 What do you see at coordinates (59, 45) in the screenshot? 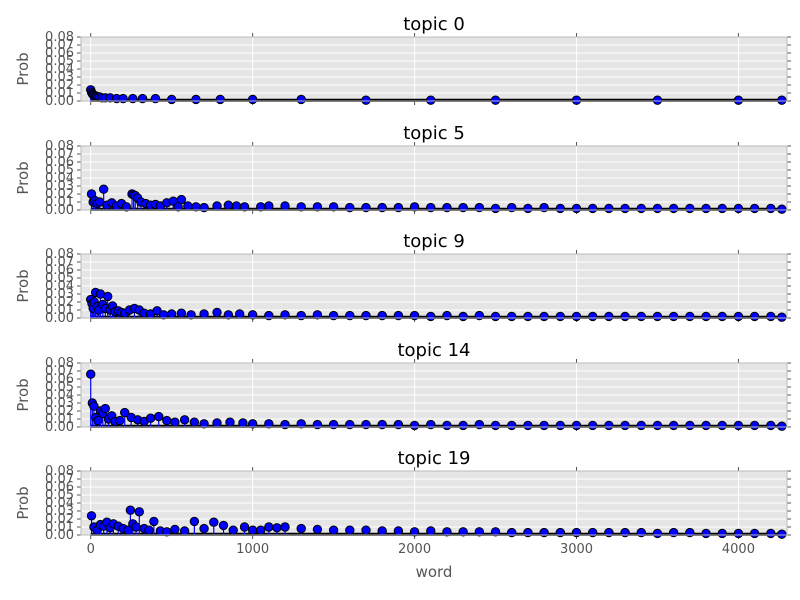
I see `y-tick-label: 0.07` at bounding box center [59, 45].